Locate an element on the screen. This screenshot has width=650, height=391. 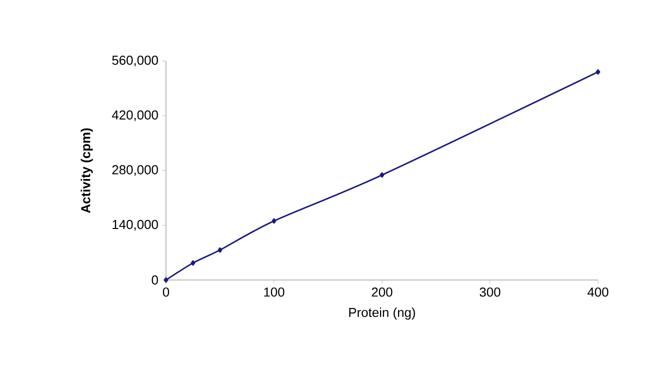
y-tick-label: 140,000 is located at coordinates (135, 225).